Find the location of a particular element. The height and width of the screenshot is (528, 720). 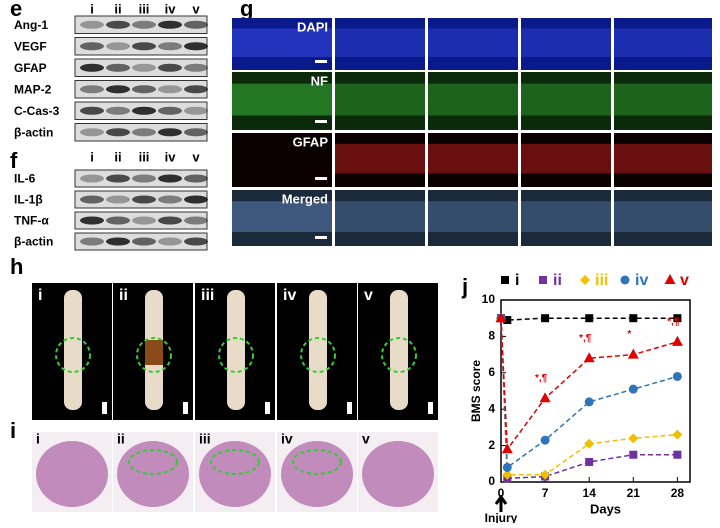

panel-label: g is located at coordinates (246, 10).